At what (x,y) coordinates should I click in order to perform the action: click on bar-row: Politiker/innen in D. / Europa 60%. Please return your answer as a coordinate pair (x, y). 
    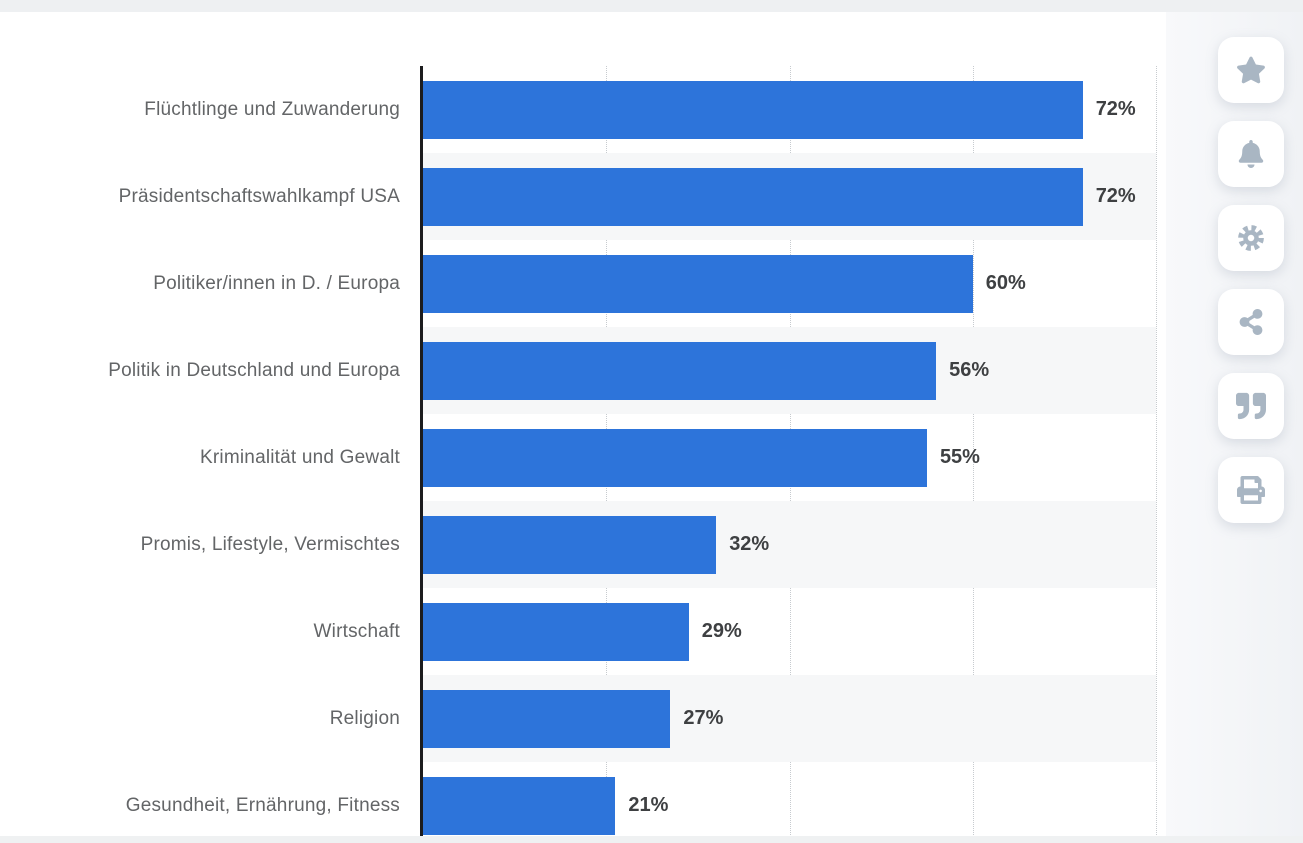
    Looking at the image, I should click on (578, 283).